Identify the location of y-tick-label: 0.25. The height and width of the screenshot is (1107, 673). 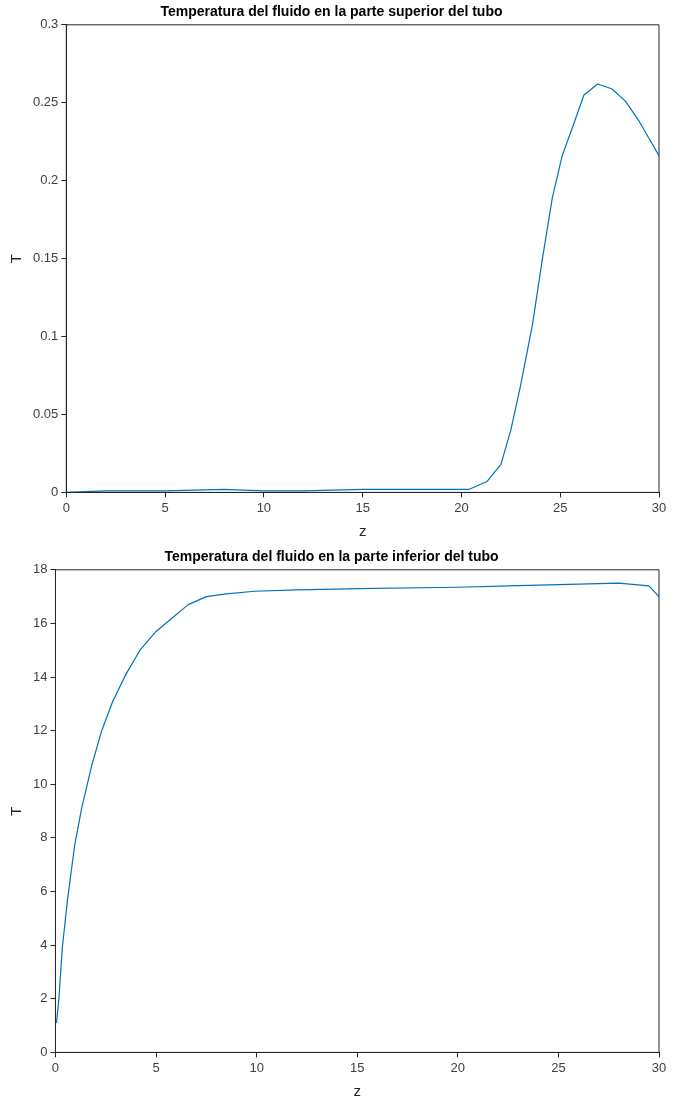
(45, 102).